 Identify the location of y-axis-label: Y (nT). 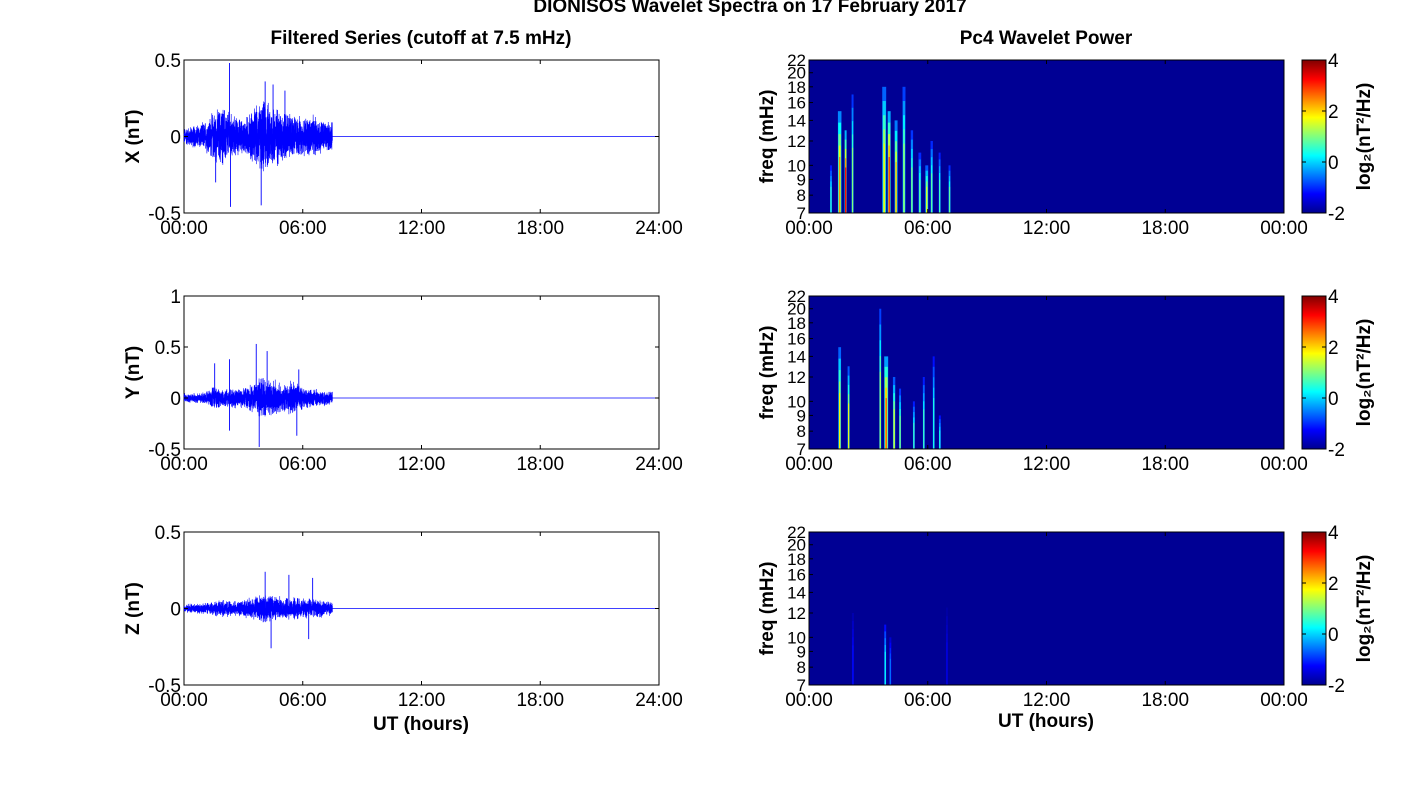
(133, 372).